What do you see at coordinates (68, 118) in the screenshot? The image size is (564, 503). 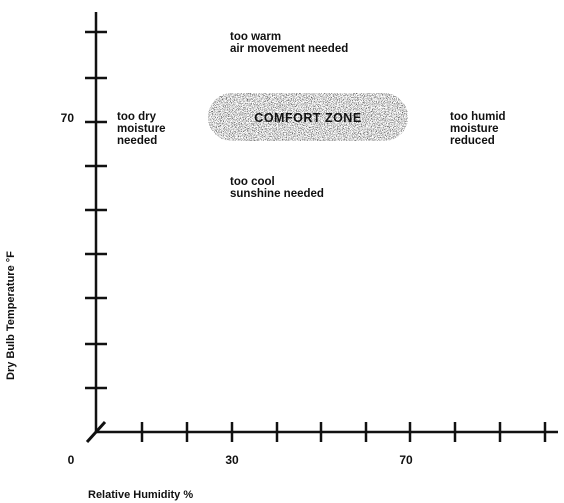 I see `y-tick-label: 70` at bounding box center [68, 118].